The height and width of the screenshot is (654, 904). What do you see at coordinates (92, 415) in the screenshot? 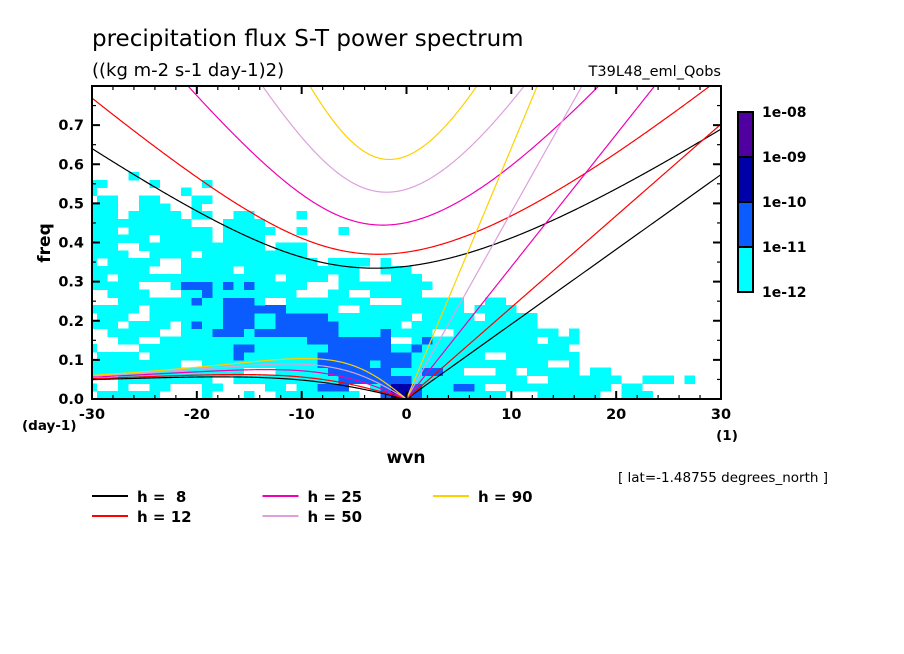
I see `x-tick-label: -30` at bounding box center [92, 415].